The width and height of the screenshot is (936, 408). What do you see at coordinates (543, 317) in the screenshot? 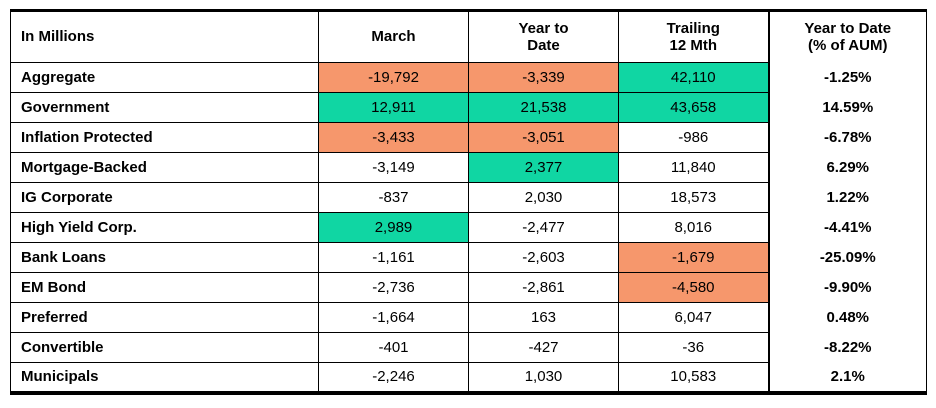
I see `value-cell: 163` at bounding box center [543, 317].